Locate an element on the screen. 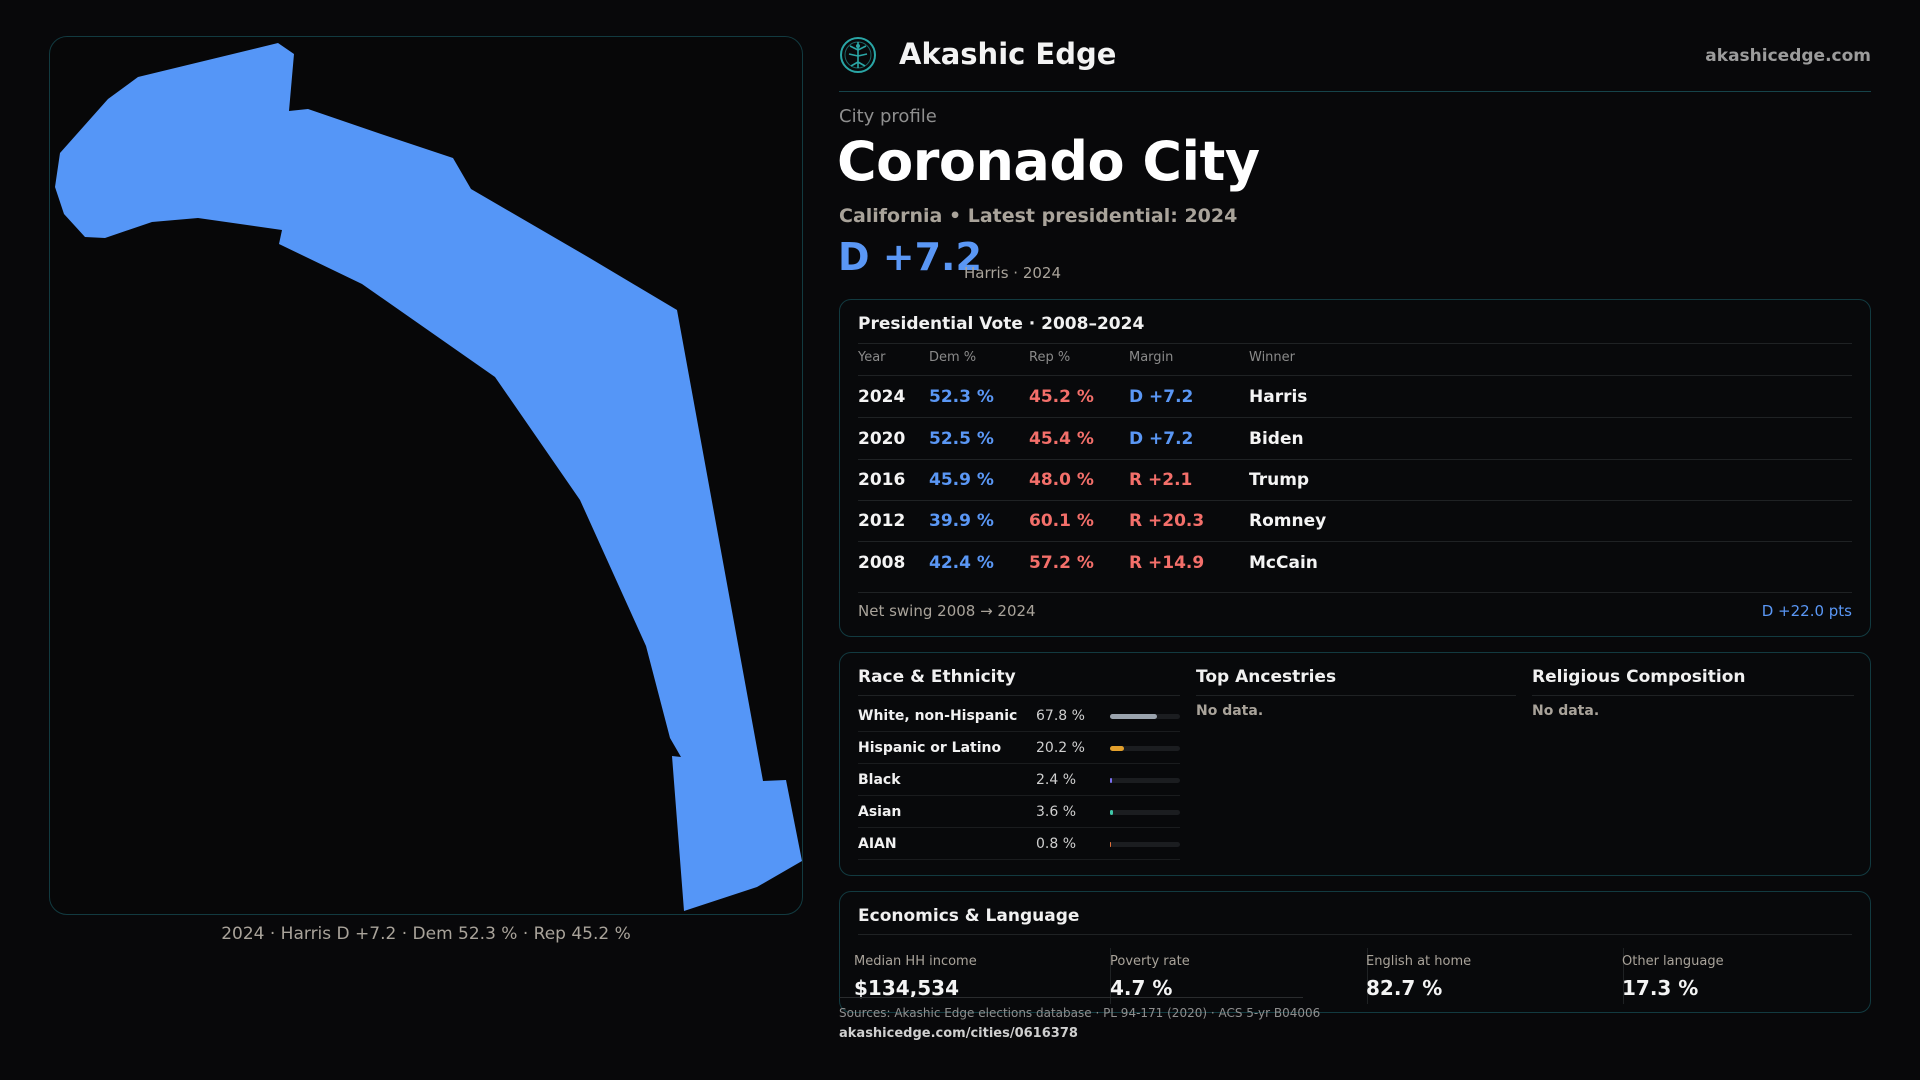  cell-winner: Romney is located at coordinates (1288, 521).